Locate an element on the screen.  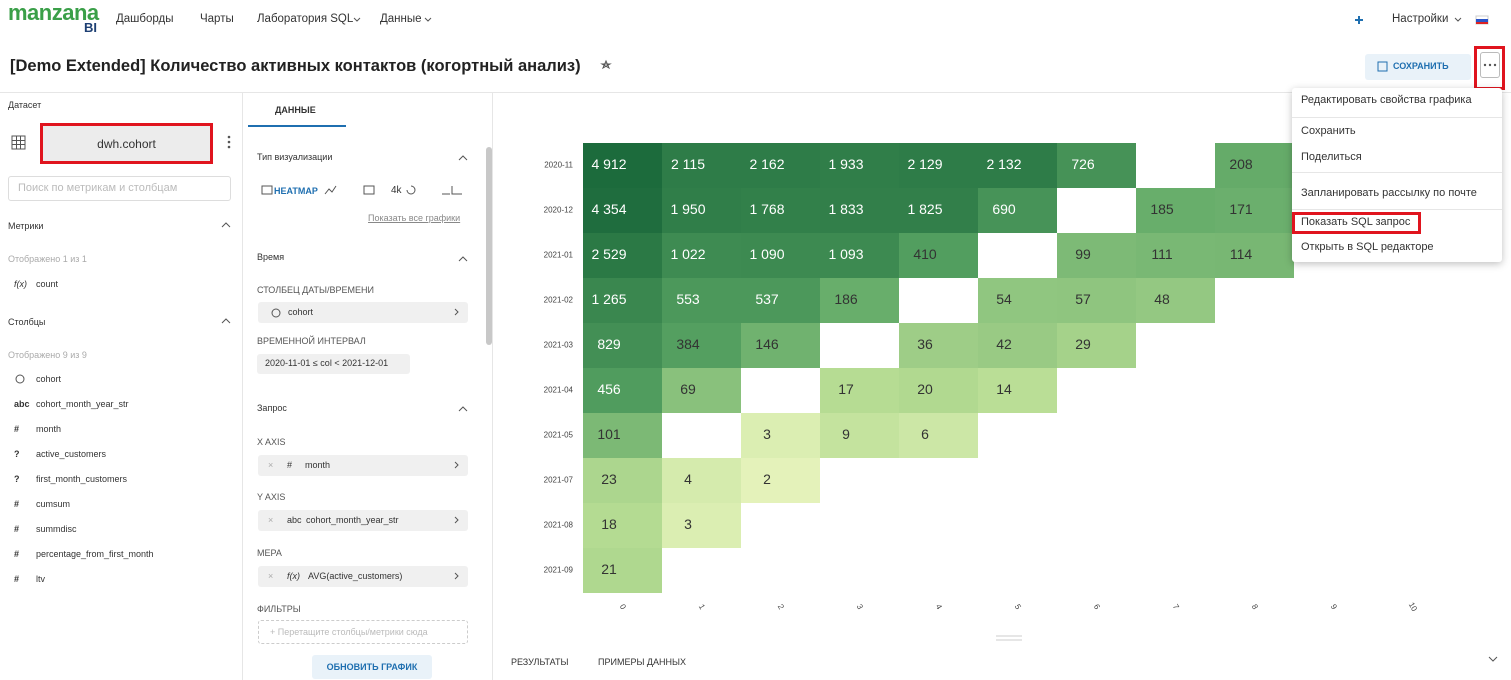
cell-label: 21 is located at coordinates (609, 569).